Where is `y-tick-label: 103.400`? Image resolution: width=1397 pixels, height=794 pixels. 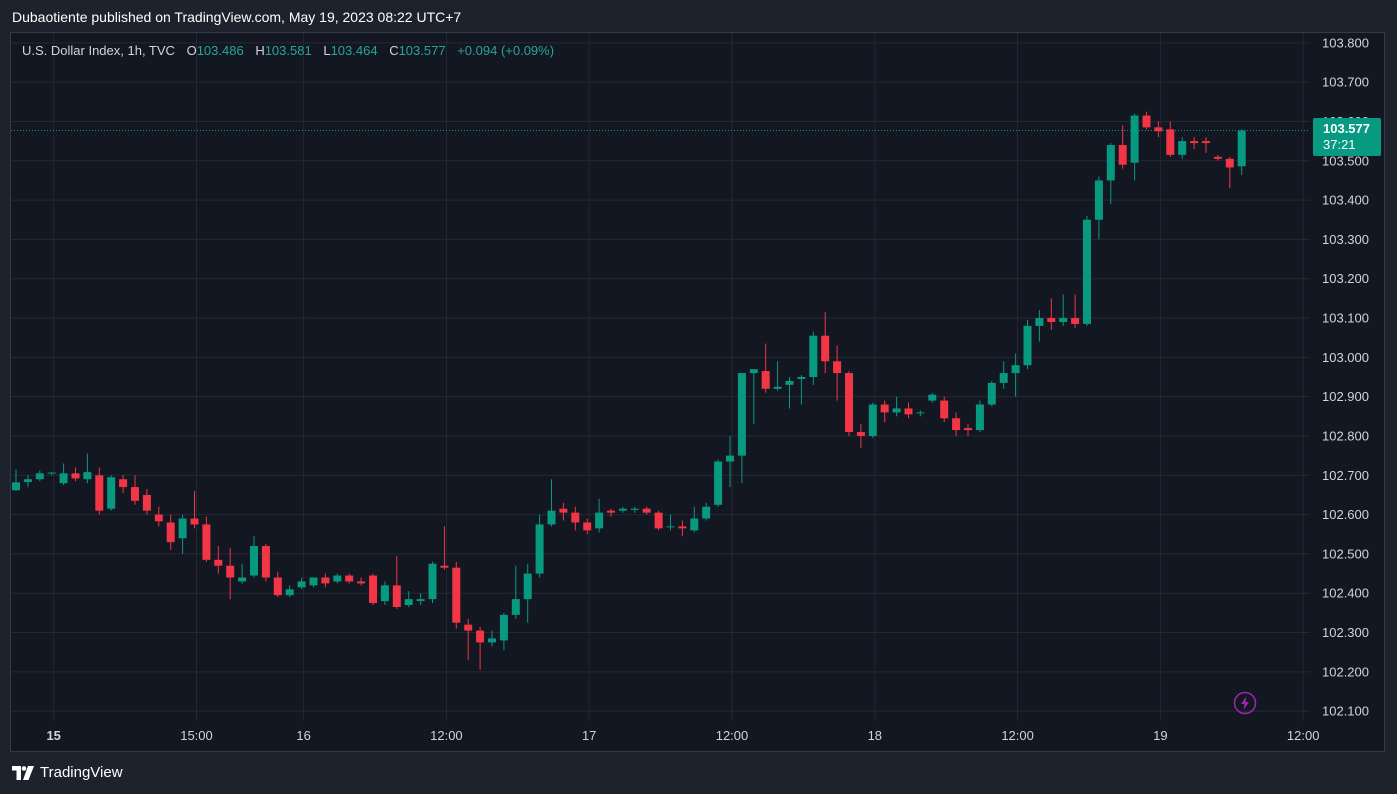 y-tick-label: 103.400 is located at coordinates (1345, 200).